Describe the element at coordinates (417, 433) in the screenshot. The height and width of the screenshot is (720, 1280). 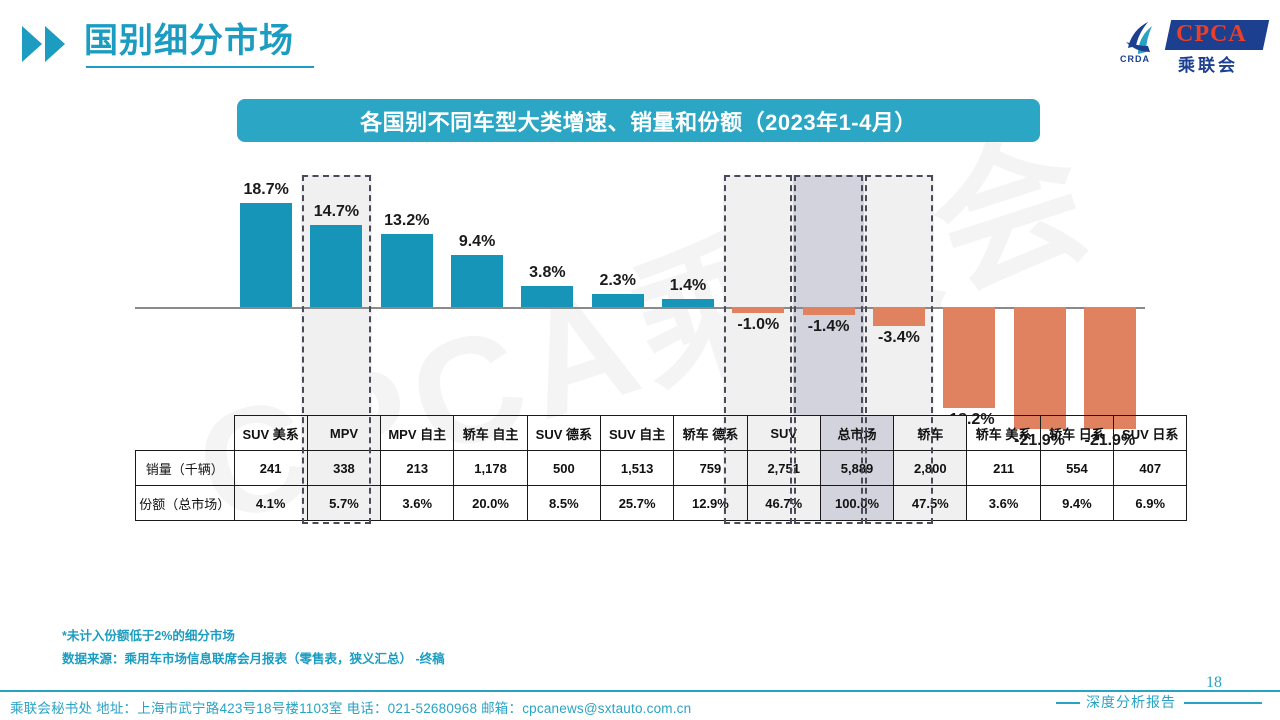
I see `header-cell-MPV 自主: MPV 自主` at that location.